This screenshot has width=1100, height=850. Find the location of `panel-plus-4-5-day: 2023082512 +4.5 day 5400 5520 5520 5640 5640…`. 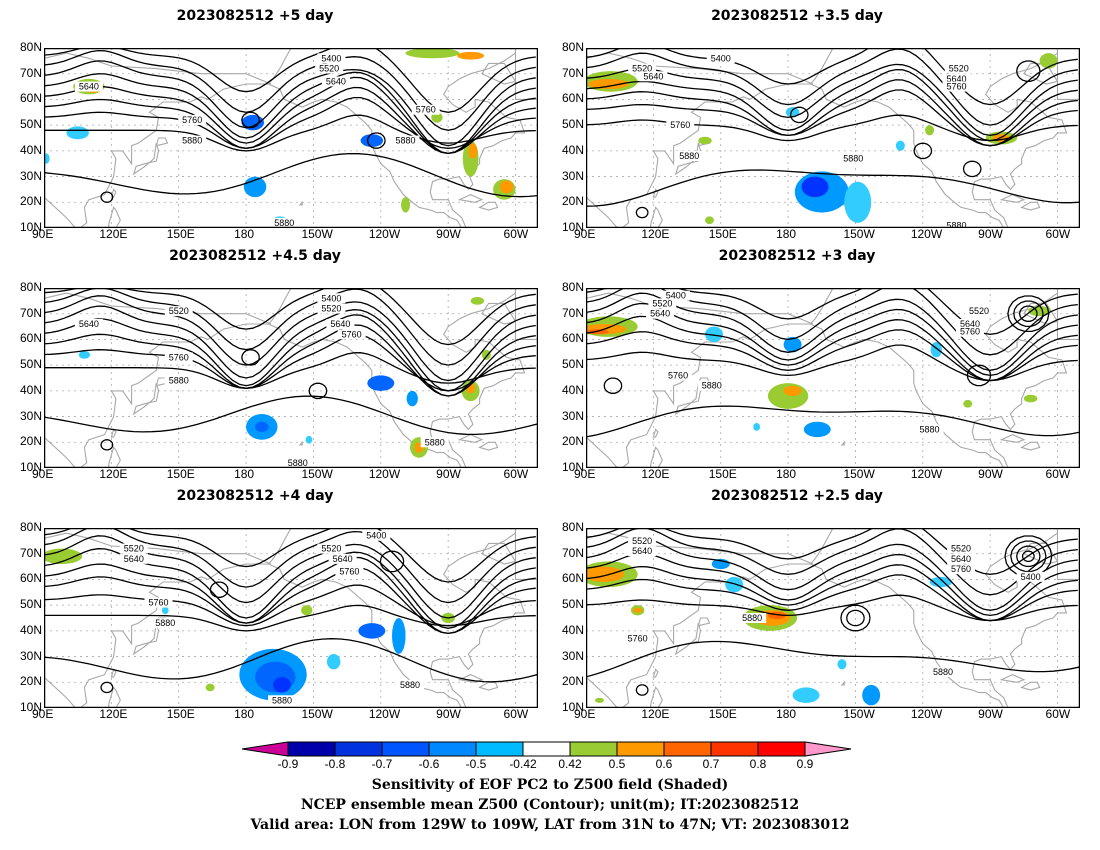

panel-plus-4-5-day: 2023082512 +4.5 day 5400 5520 5520 5640 5640… is located at coordinates (269, 364).